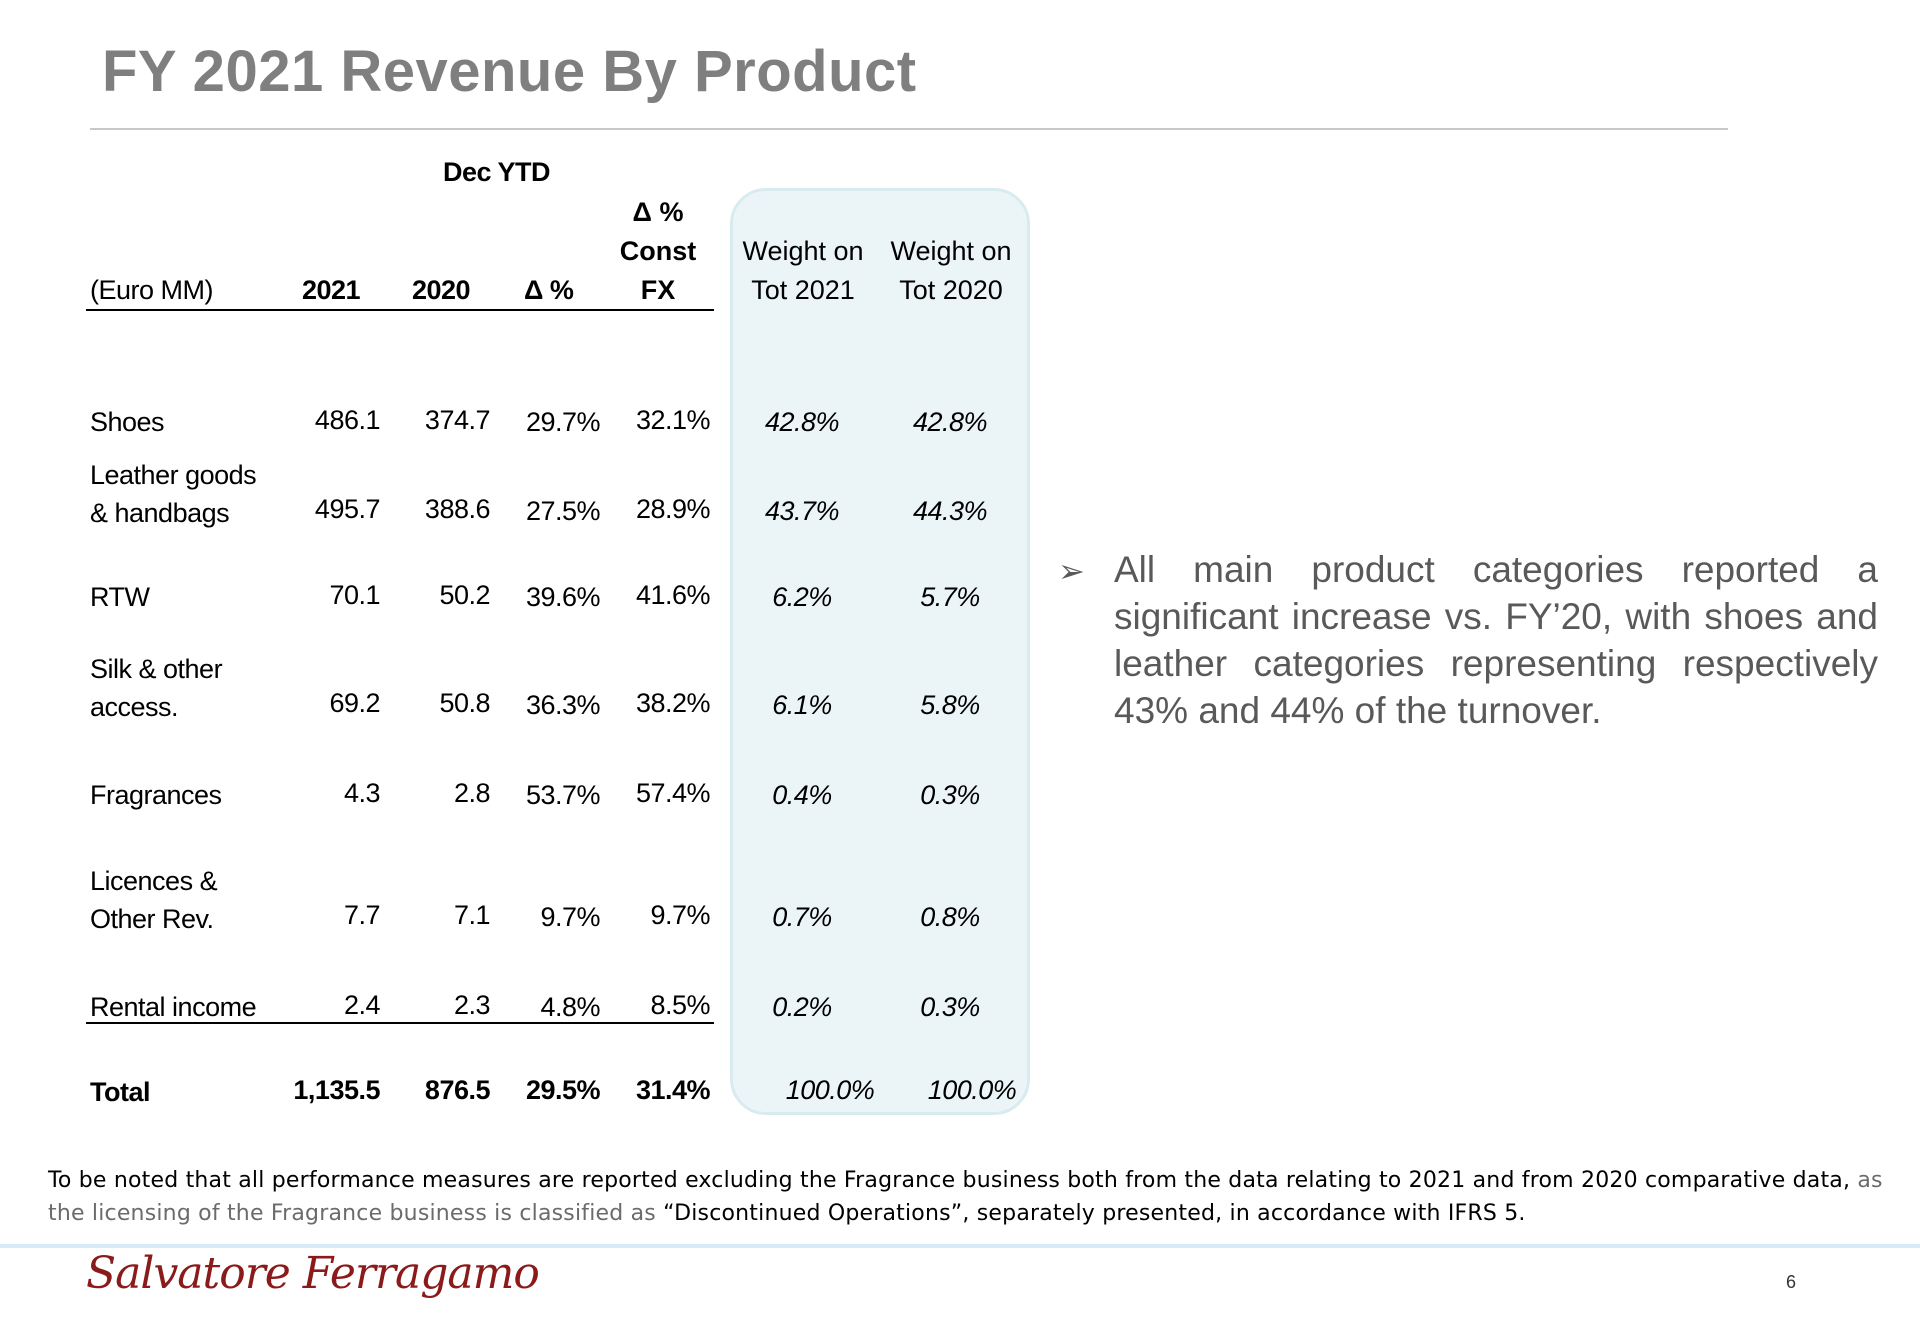 Image resolution: width=1920 pixels, height=1329 pixels. What do you see at coordinates (563, 597) in the screenshot?
I see `row-delta: 39.6%` at bounding box center [563, 597].